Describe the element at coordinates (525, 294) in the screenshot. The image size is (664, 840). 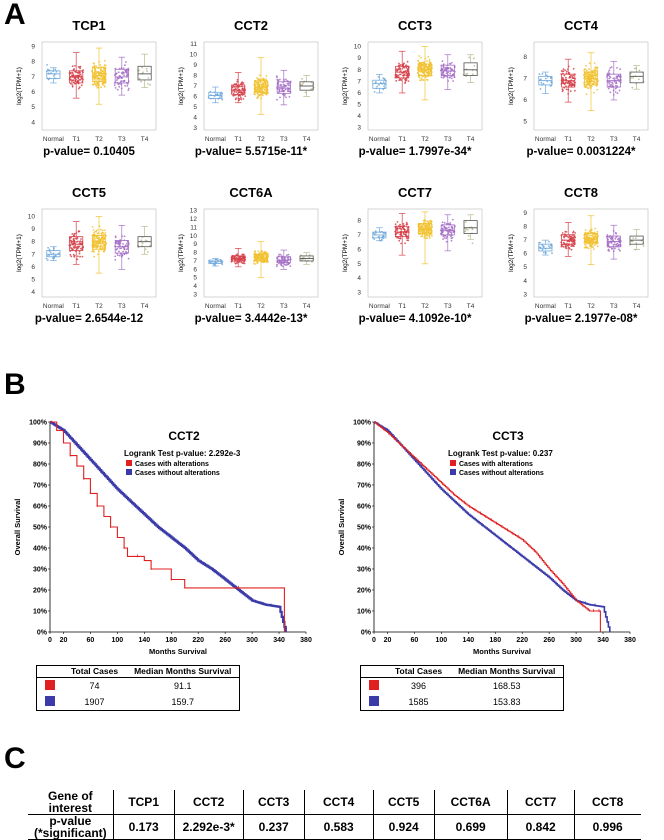
I see `y-tick-label: 3` at that location.